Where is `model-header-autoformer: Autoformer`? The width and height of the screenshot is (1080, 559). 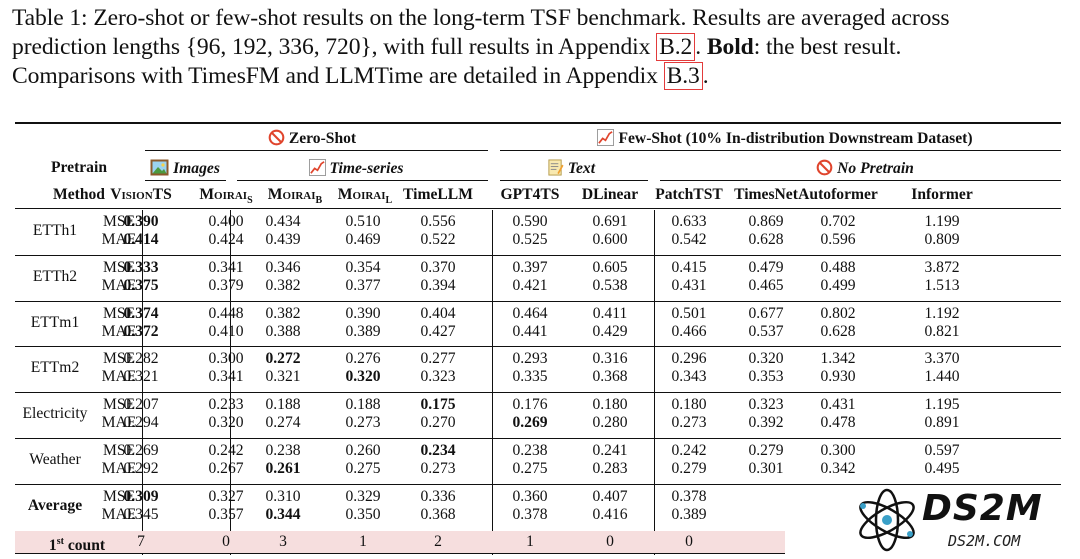
model-header-autoformer: Autoformer is located at coordinates (838, 194).